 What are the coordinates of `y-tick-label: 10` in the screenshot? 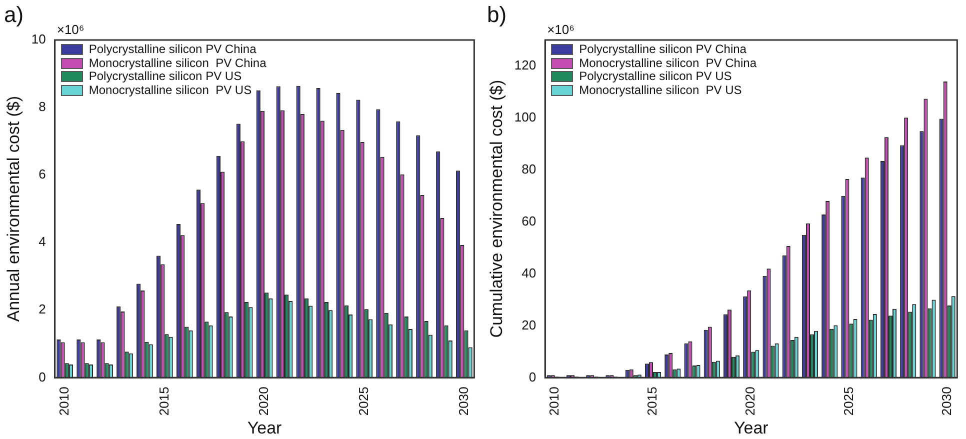 It's located at (38, 39).